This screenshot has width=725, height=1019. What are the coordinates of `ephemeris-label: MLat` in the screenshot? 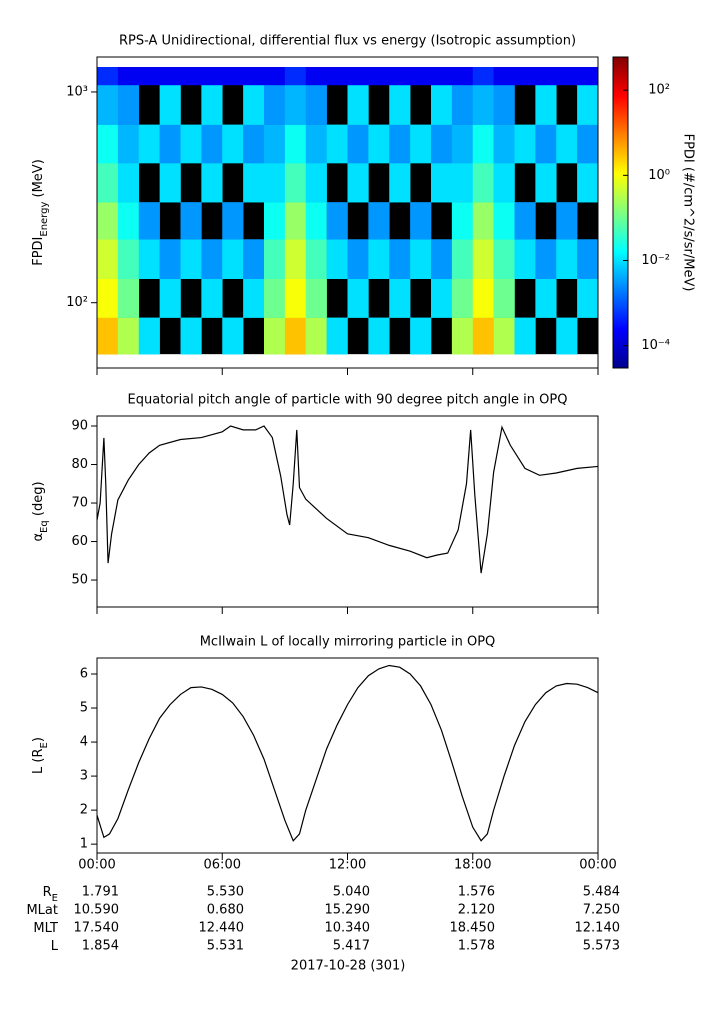 It's located at (42, 910).